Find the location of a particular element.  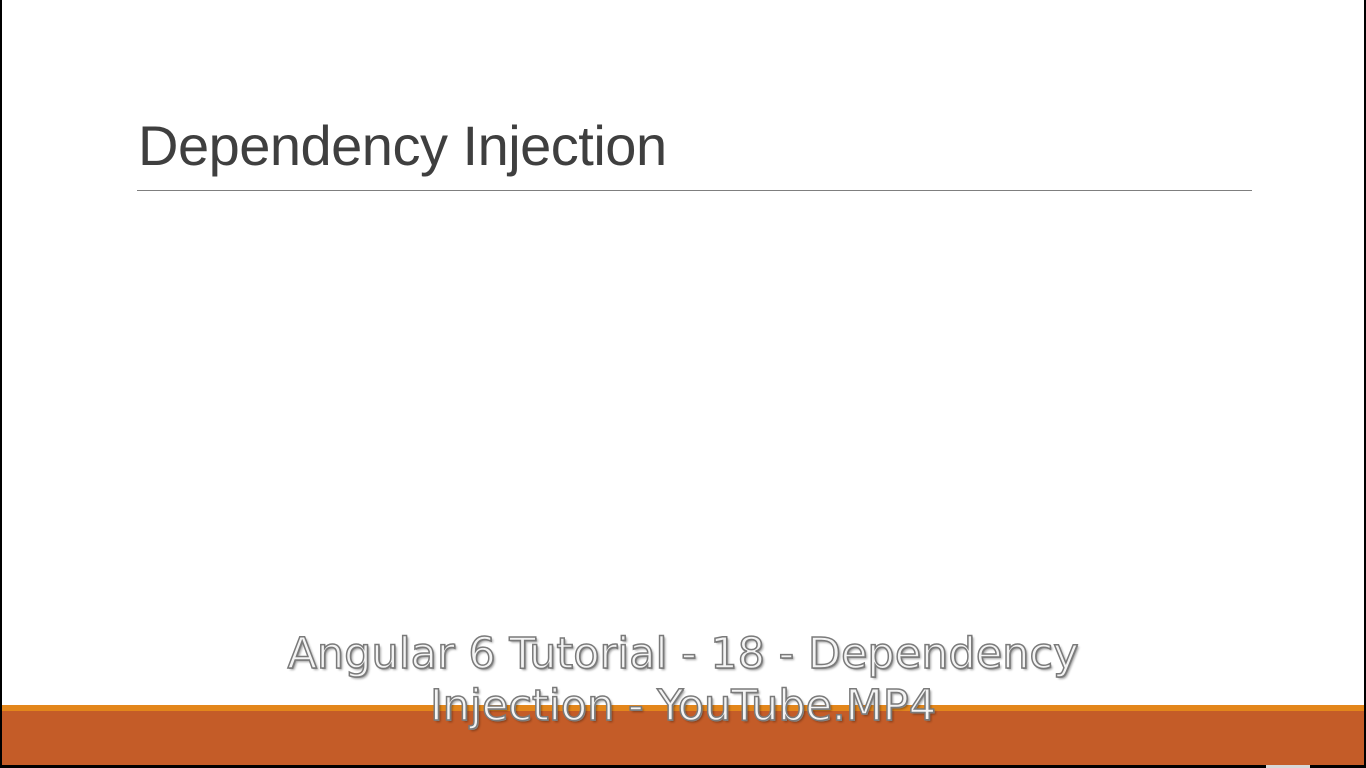

video-title-line-2: Injection - YouTube.MP4 is located at coordinates (683, 706).